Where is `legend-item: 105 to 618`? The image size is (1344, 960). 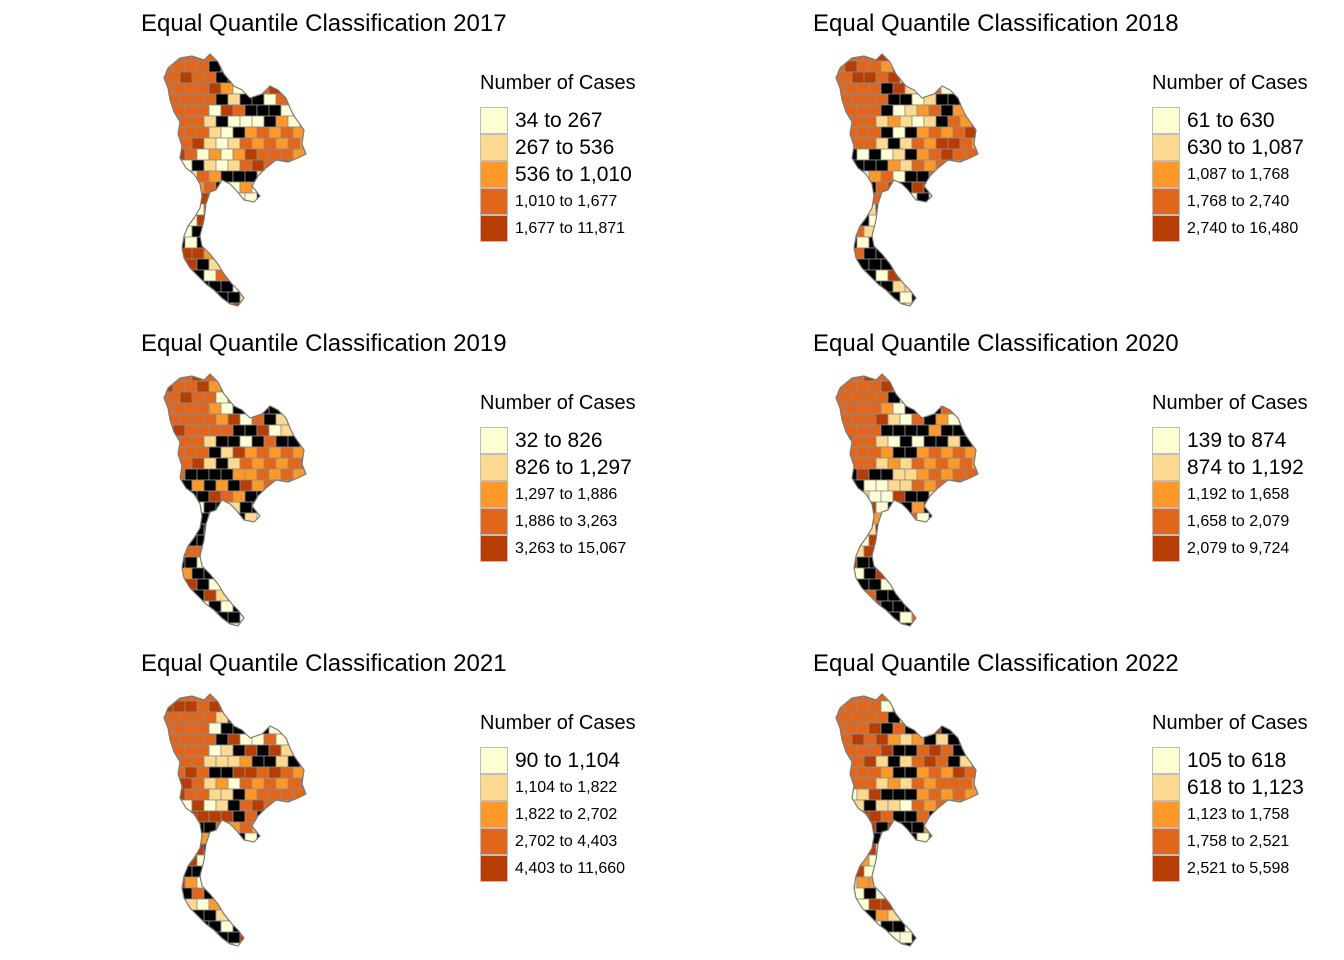 legend-item: 105 to 618 is located at coordinates (1230, 760).